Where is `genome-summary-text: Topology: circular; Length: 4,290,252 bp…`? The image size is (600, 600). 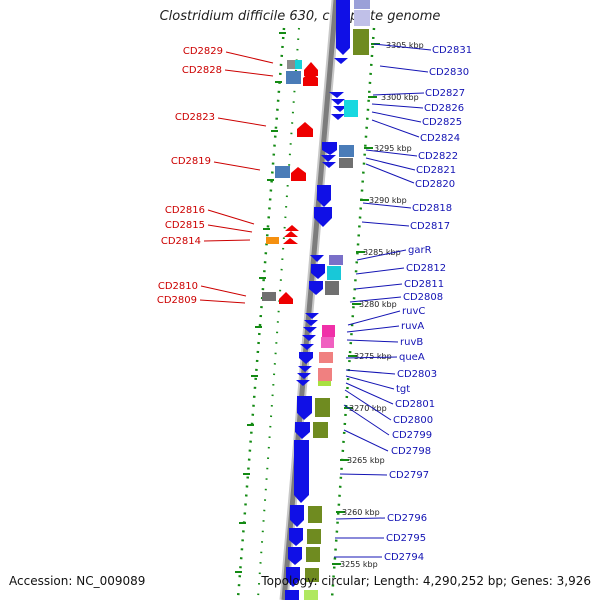 genome-summary-text: Topology: circular; Length: 4,290,252 bp… is located at coordinates (426, 581).